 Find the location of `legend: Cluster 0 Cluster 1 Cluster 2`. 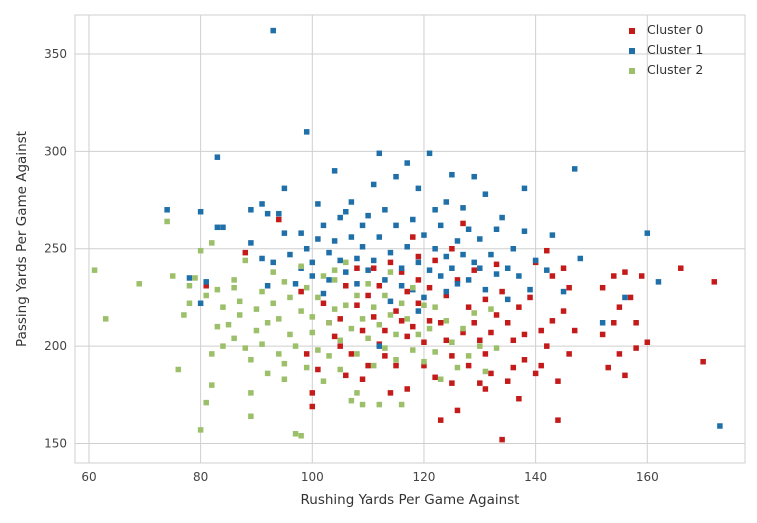

legend: Cluster 0 Cluster 1 Cluster 2 is located at coordinates (666, 49).